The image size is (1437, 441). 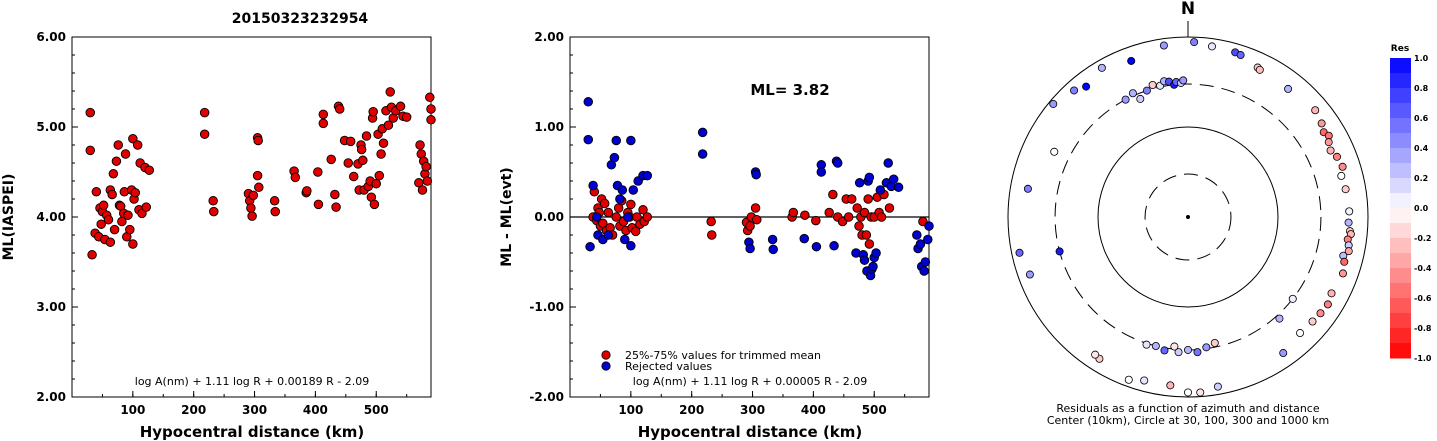 I want to click on colorbar-tick-label: 1.0, so click(x=1421, y=58).